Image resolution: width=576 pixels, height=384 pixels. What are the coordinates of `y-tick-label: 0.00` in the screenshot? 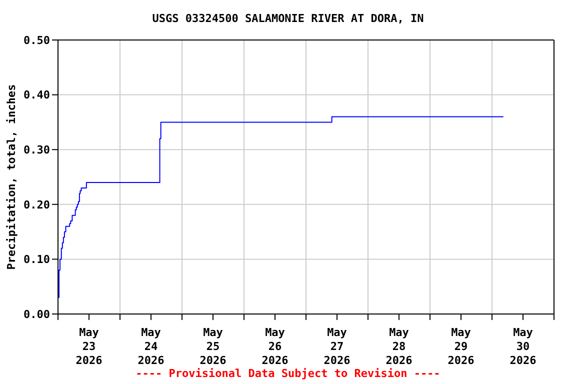 It's located at (37, 314).